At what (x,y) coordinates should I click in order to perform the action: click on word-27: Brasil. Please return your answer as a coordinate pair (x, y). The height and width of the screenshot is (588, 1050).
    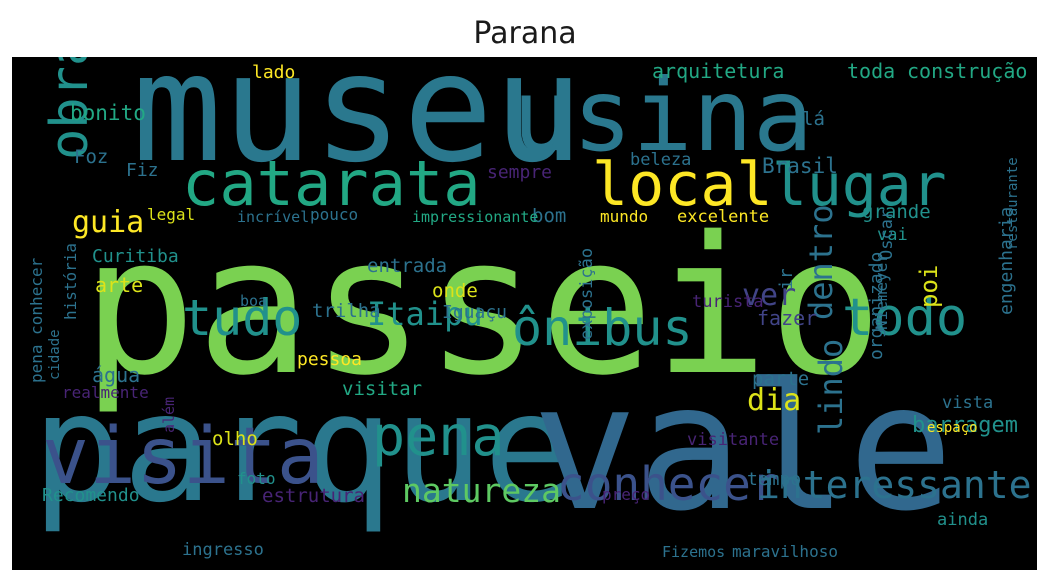
    Looking at the image, I should click on (800, 166).